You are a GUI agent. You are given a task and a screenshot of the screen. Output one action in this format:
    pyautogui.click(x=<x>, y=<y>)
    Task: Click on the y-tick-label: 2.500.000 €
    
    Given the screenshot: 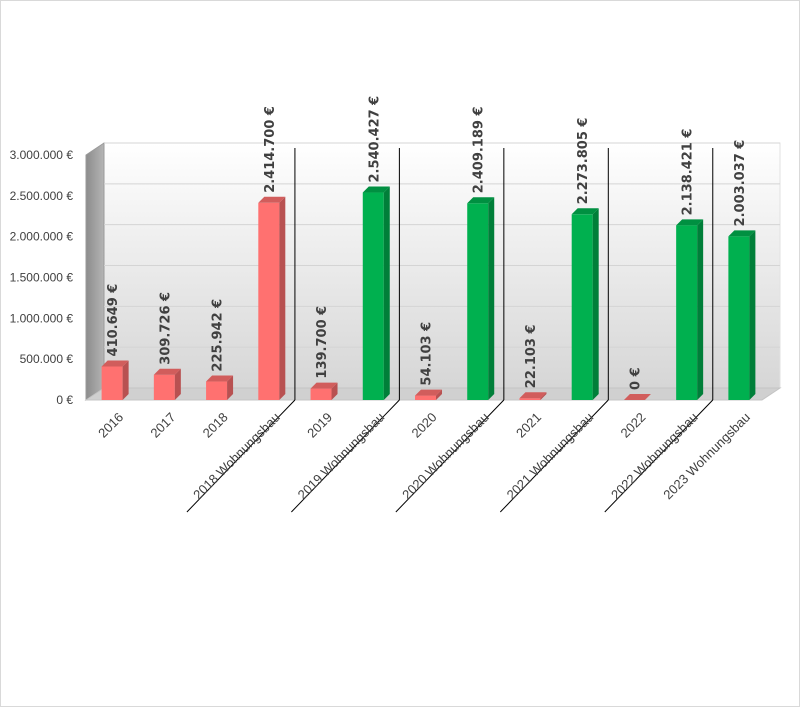 What is the action you would take?
    pyautogui.click(x=42, y=196)
    